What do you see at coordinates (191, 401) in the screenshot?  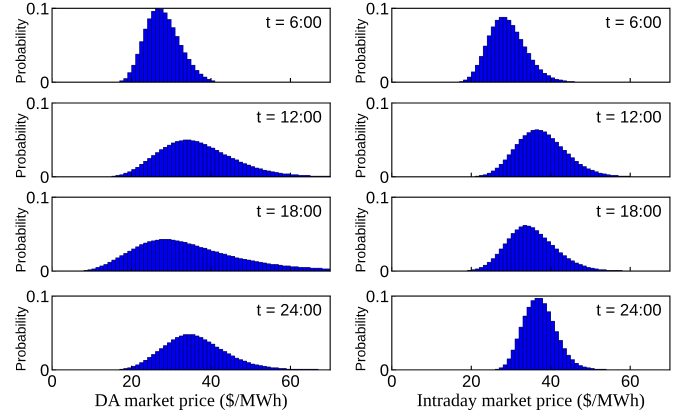 I see `x-axis-title: DA market price ($/MWh)` at bounding box center [191, 401].